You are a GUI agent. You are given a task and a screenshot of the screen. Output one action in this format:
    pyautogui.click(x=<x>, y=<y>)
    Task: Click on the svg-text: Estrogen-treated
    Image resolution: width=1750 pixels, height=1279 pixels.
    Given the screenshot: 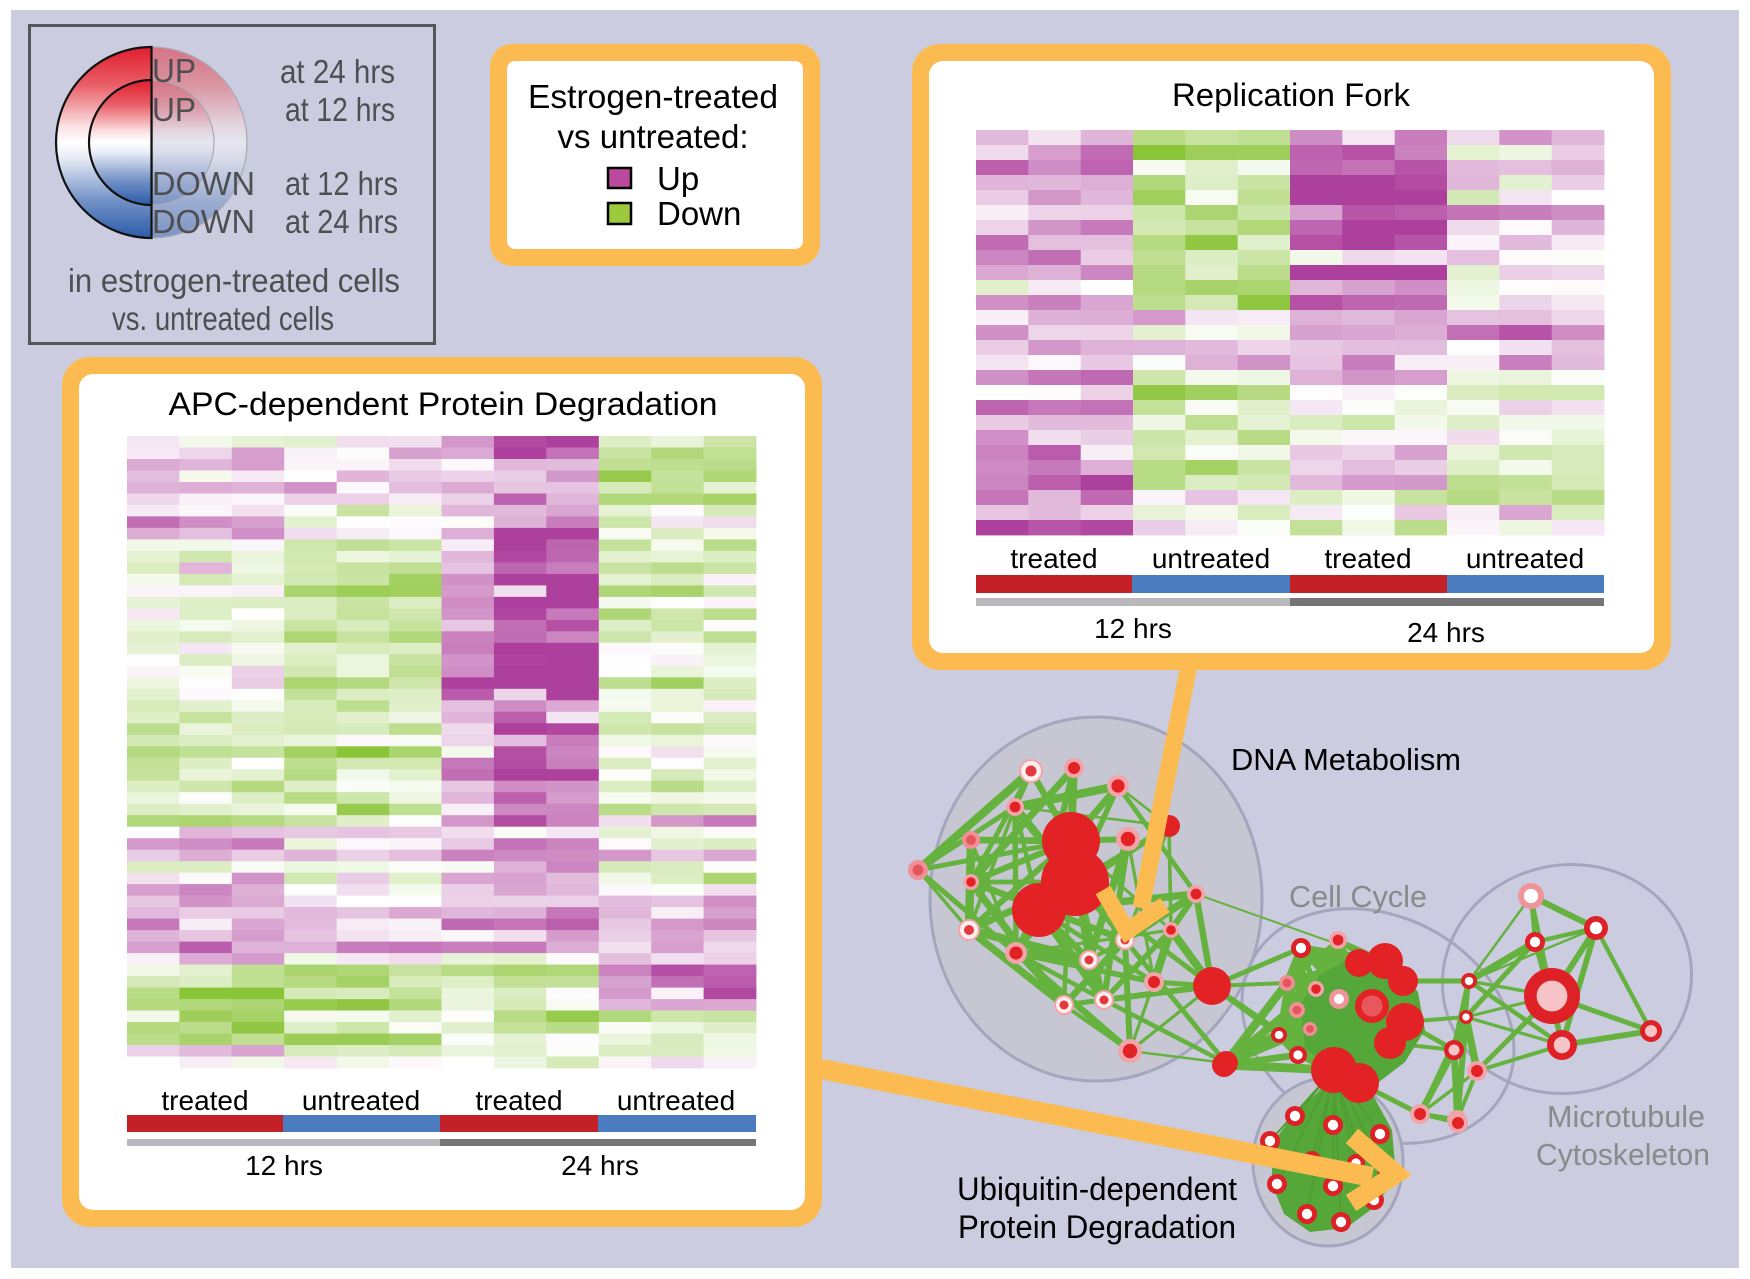 What is the action you would take?
    pyautogui.click(x=653, y=96)
    